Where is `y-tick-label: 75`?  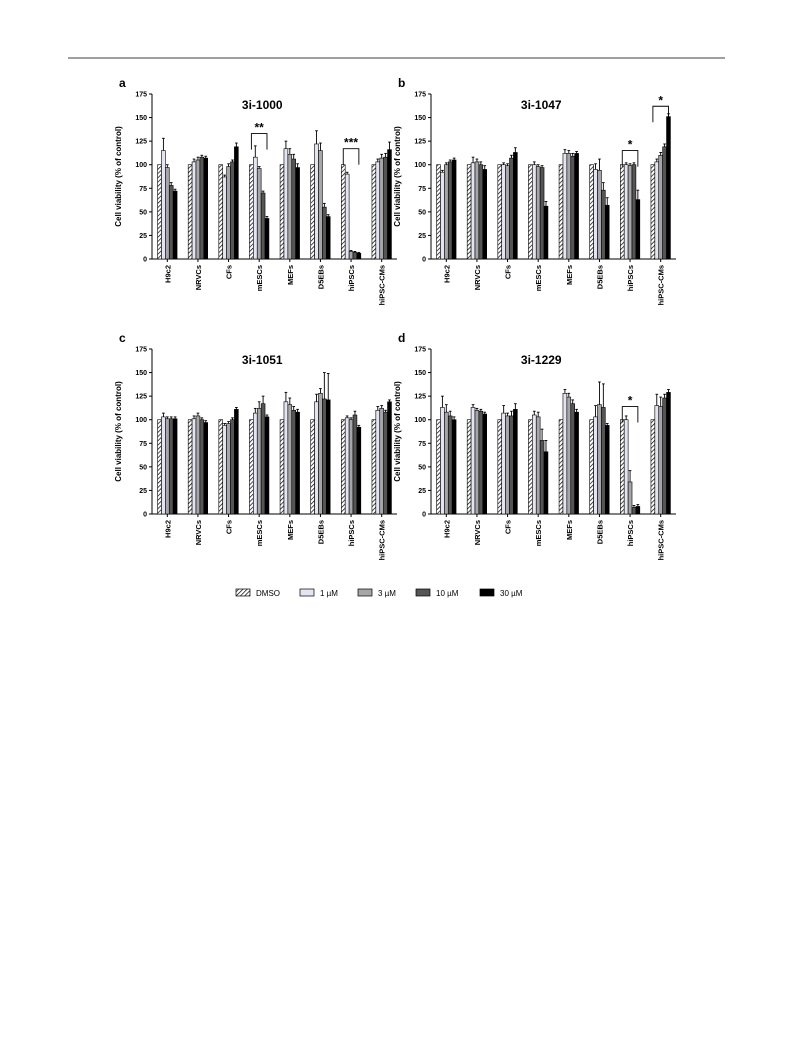
y-tick-label: 75 is located at coordinates (143, 189).